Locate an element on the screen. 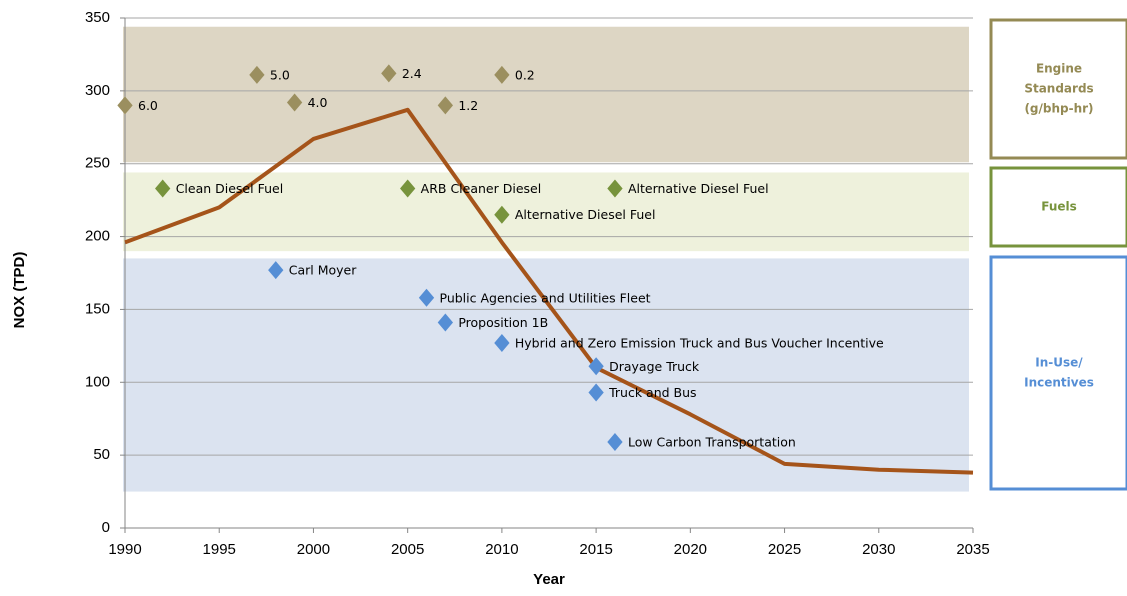 The image size is (1127, 596). point-label: Low Carbon Transportation is located at coordinates (712, 442).